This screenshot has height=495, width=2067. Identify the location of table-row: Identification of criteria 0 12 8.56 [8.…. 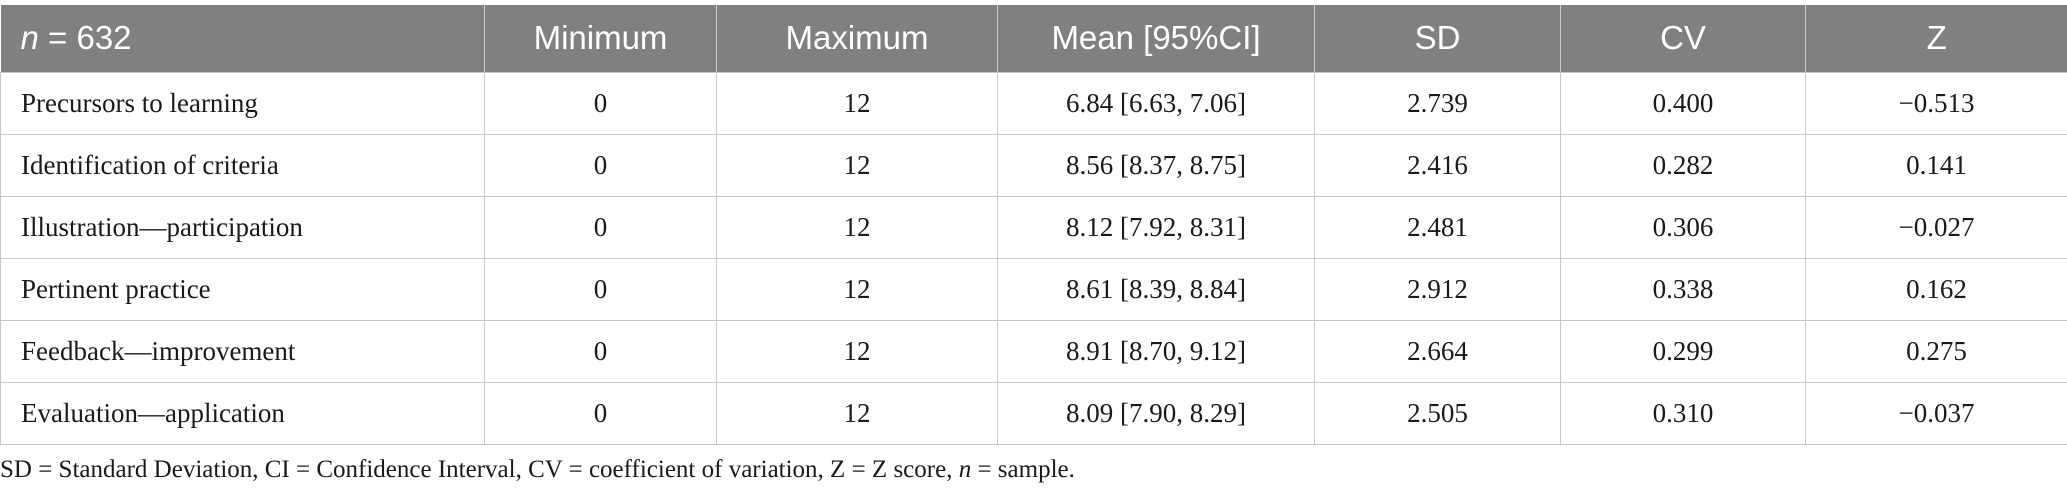
(1033, 165).